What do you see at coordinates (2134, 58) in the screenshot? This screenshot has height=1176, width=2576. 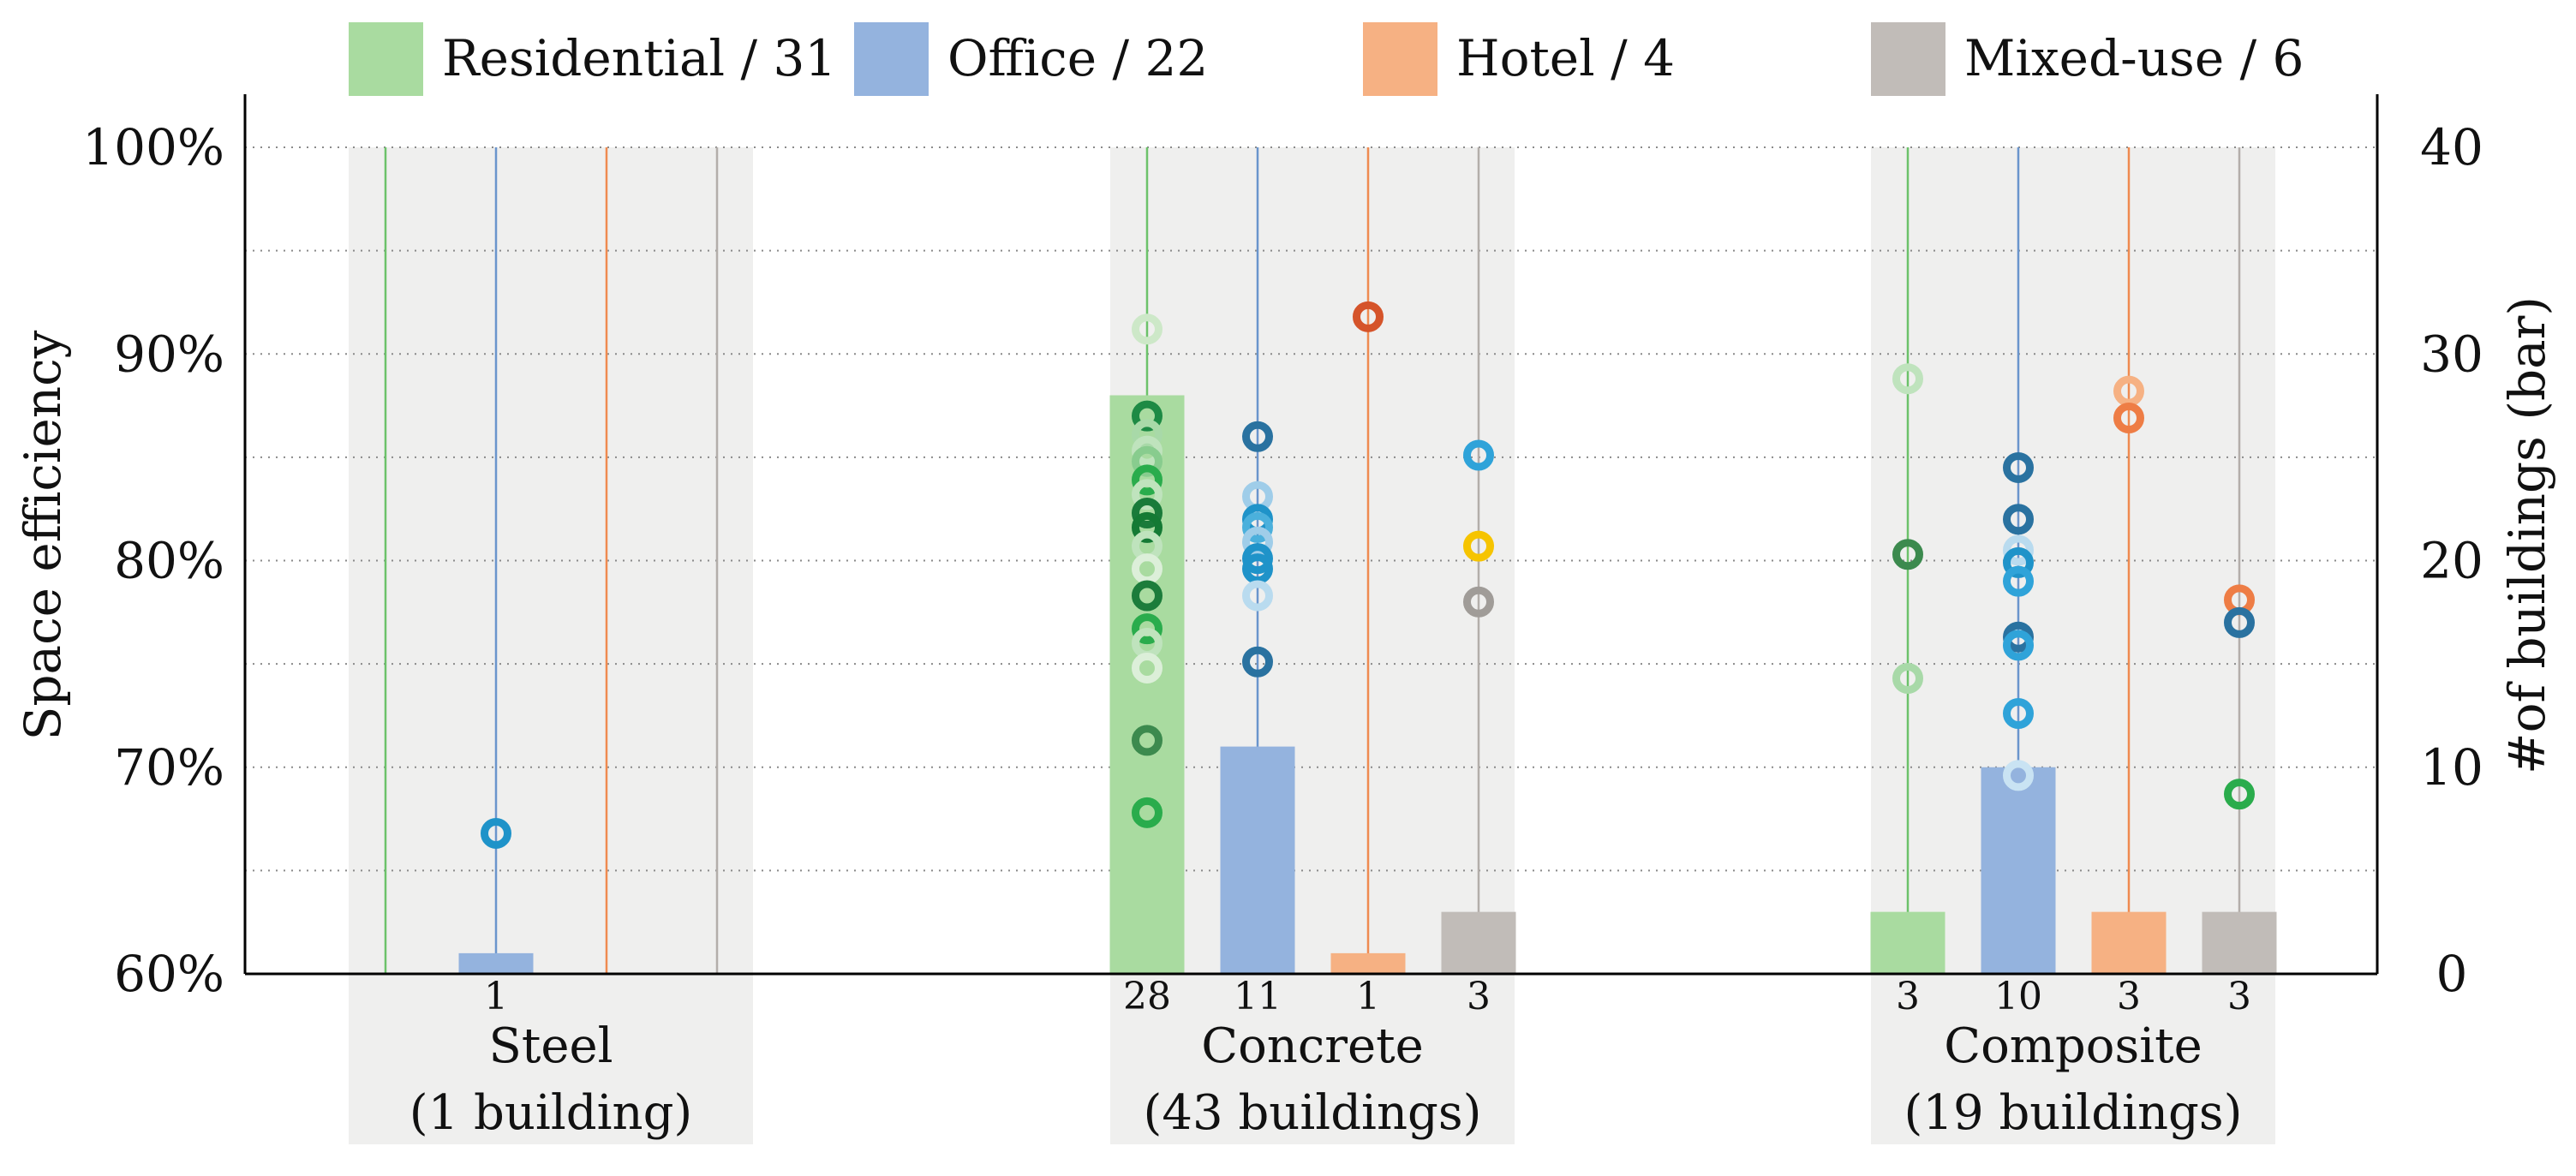 I see `legend-label: Mixed-use / 6` at bounding box center [2134, 58].